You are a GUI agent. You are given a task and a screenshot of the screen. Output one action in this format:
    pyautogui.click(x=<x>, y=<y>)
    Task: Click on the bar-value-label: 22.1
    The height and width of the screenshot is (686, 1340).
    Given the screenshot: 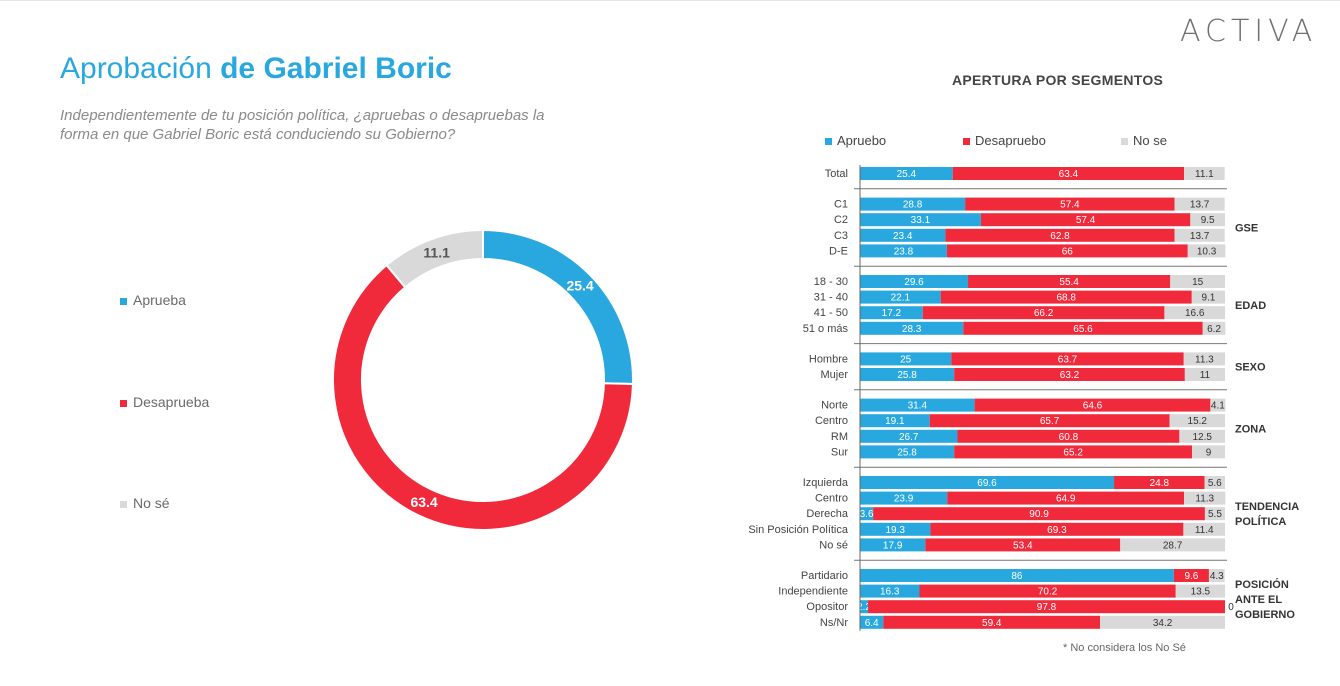 What is the action you would take?
    pyautogui.click(x=901, y=298)
    